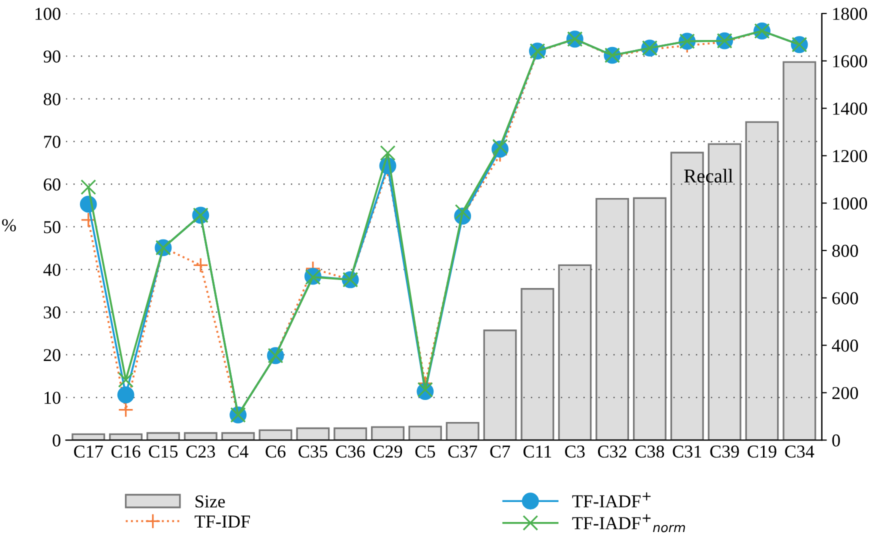 The image size is (879, 540). I want to click on x-tick-label: C17, so click(88, 452).